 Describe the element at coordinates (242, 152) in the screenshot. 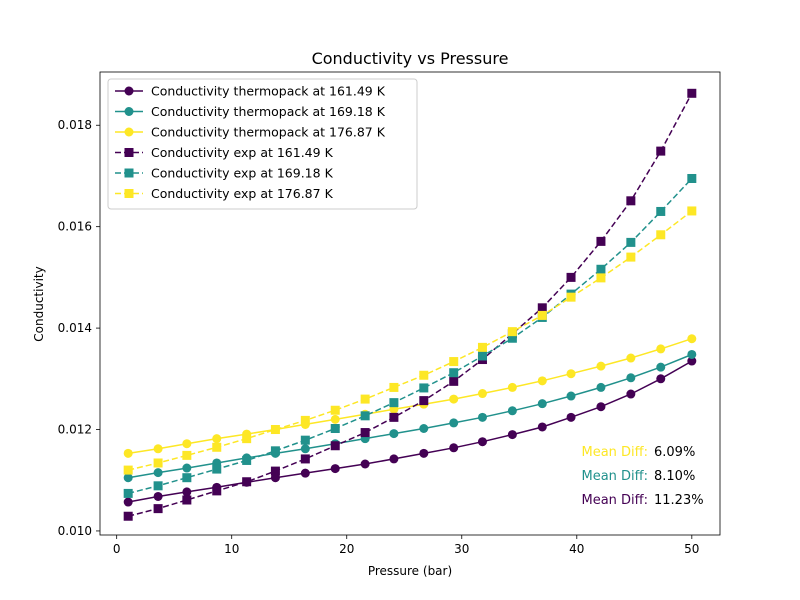

I see `legend-label: Conductivity exp at 161.49 K` at that location.